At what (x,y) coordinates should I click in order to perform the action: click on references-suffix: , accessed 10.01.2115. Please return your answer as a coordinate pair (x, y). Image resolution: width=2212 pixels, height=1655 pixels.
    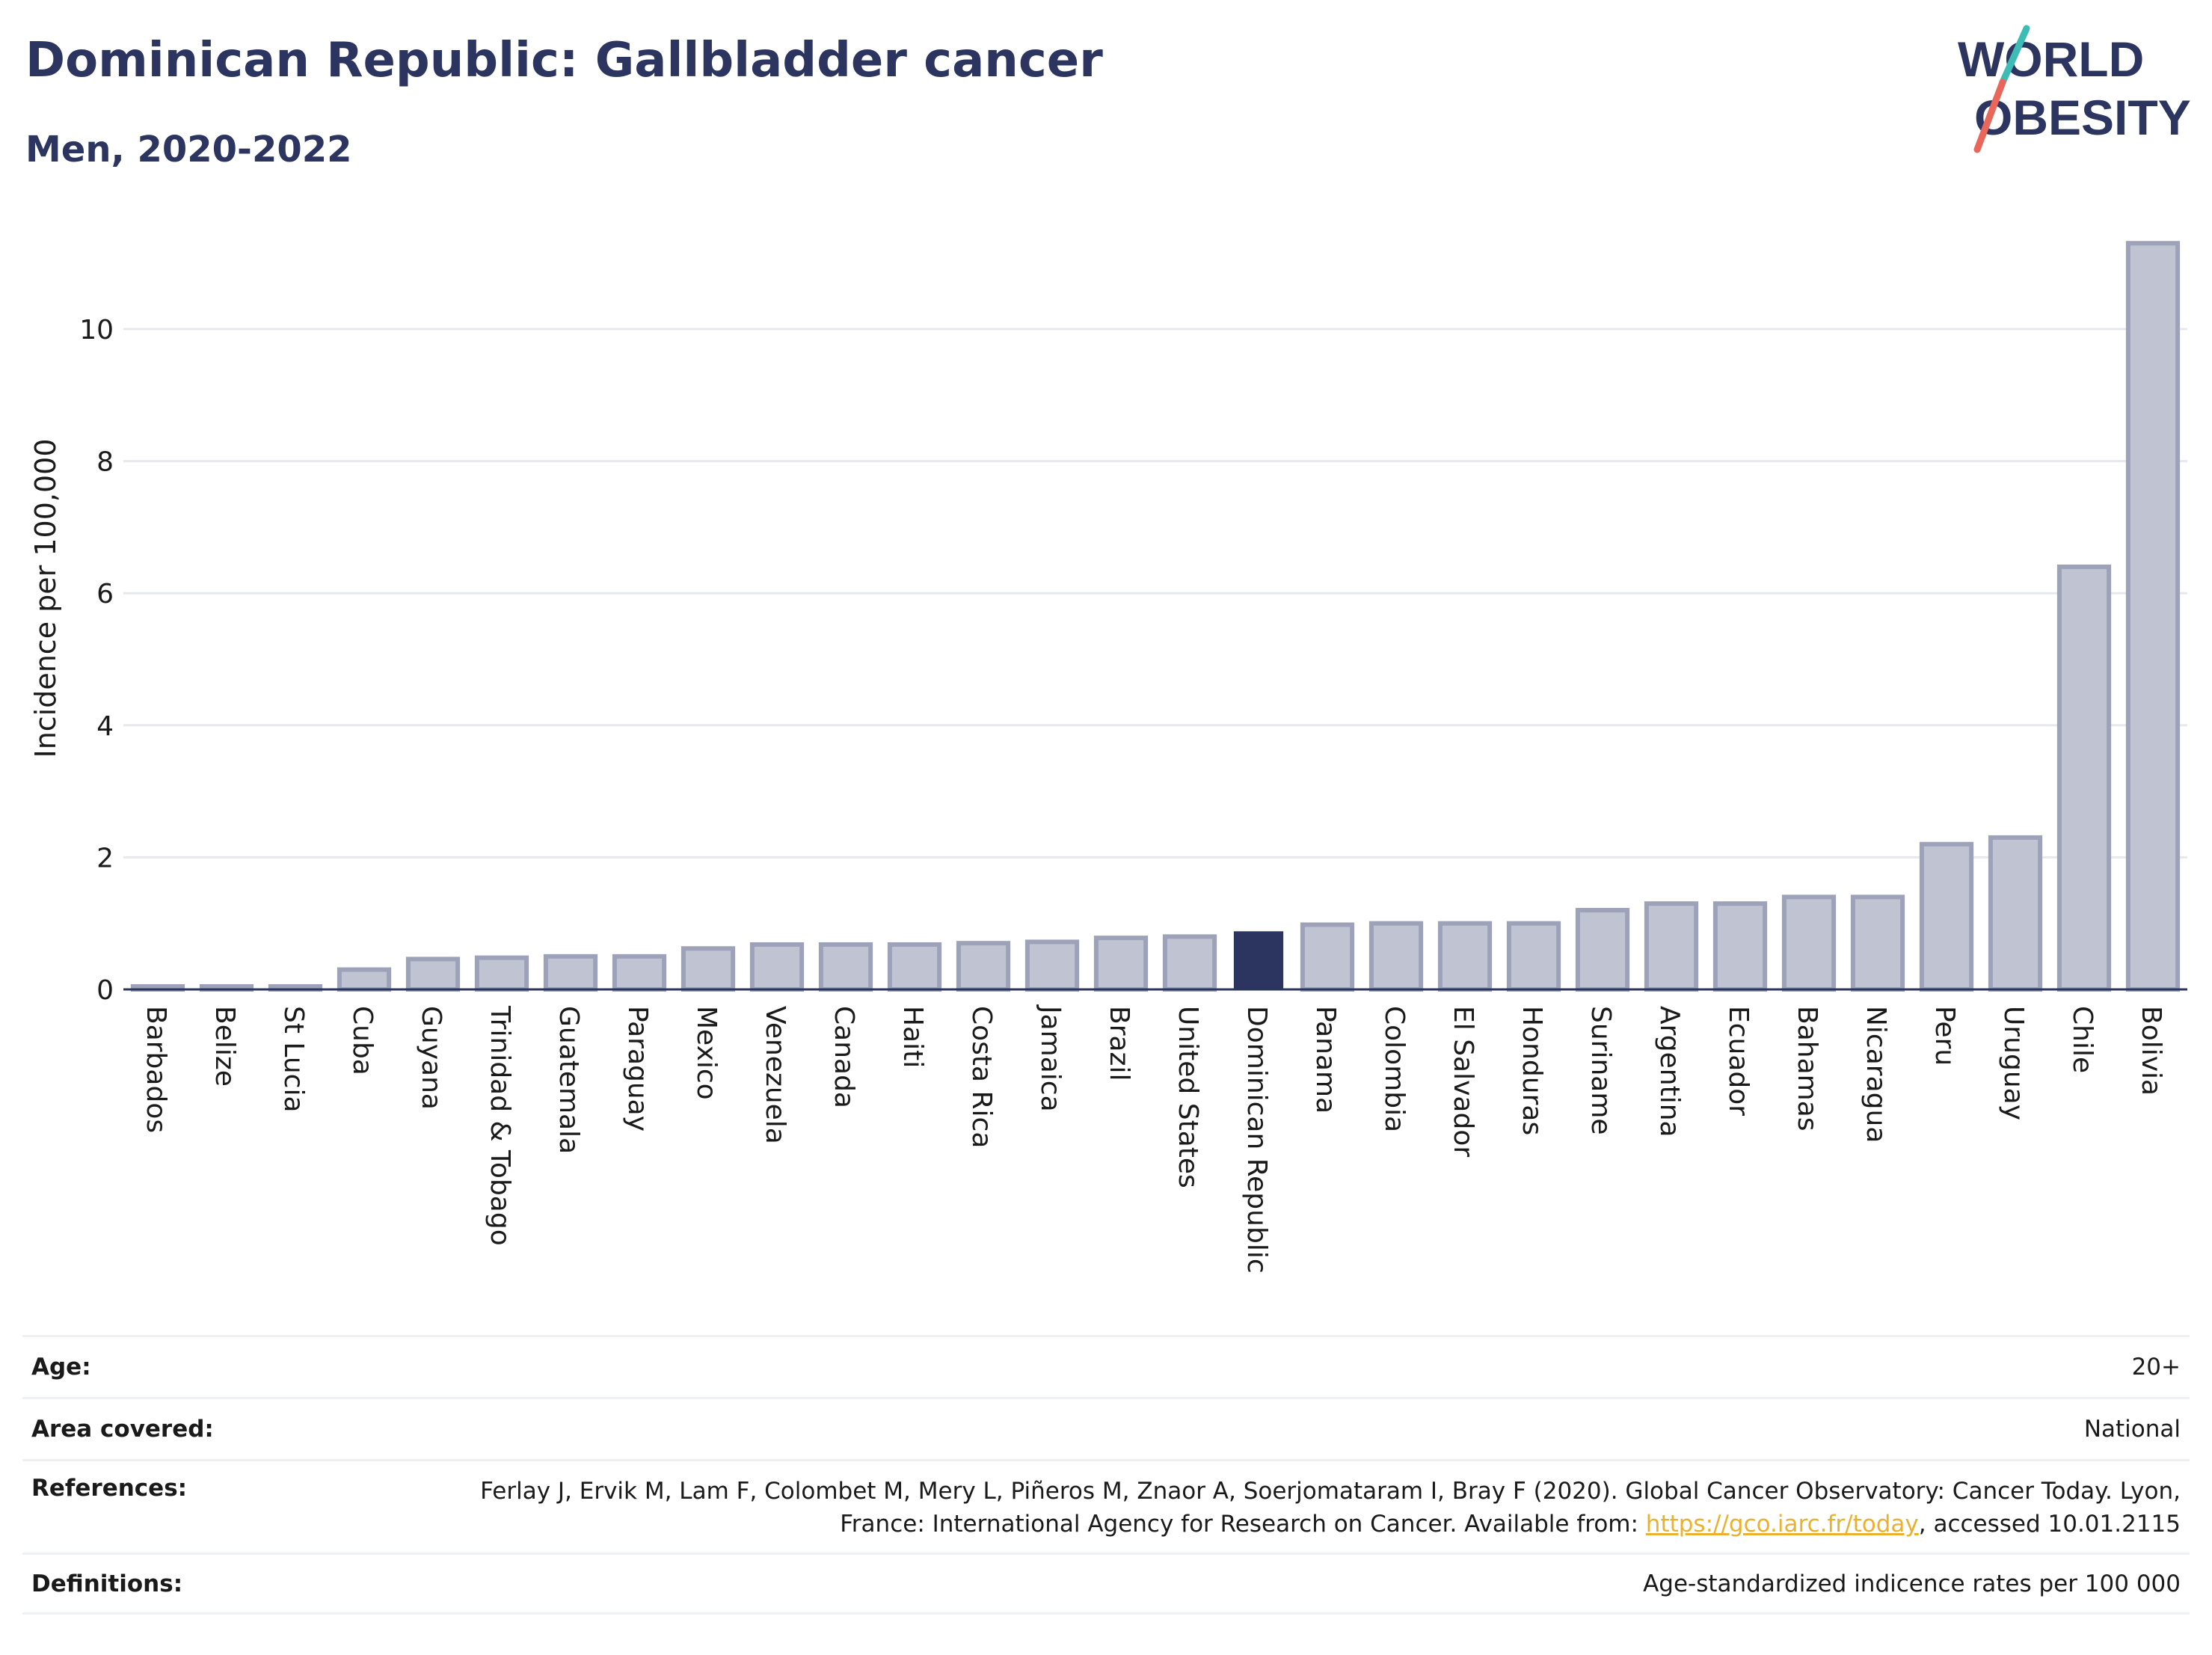
    Looking at the image, I should click on (2049, 1524).